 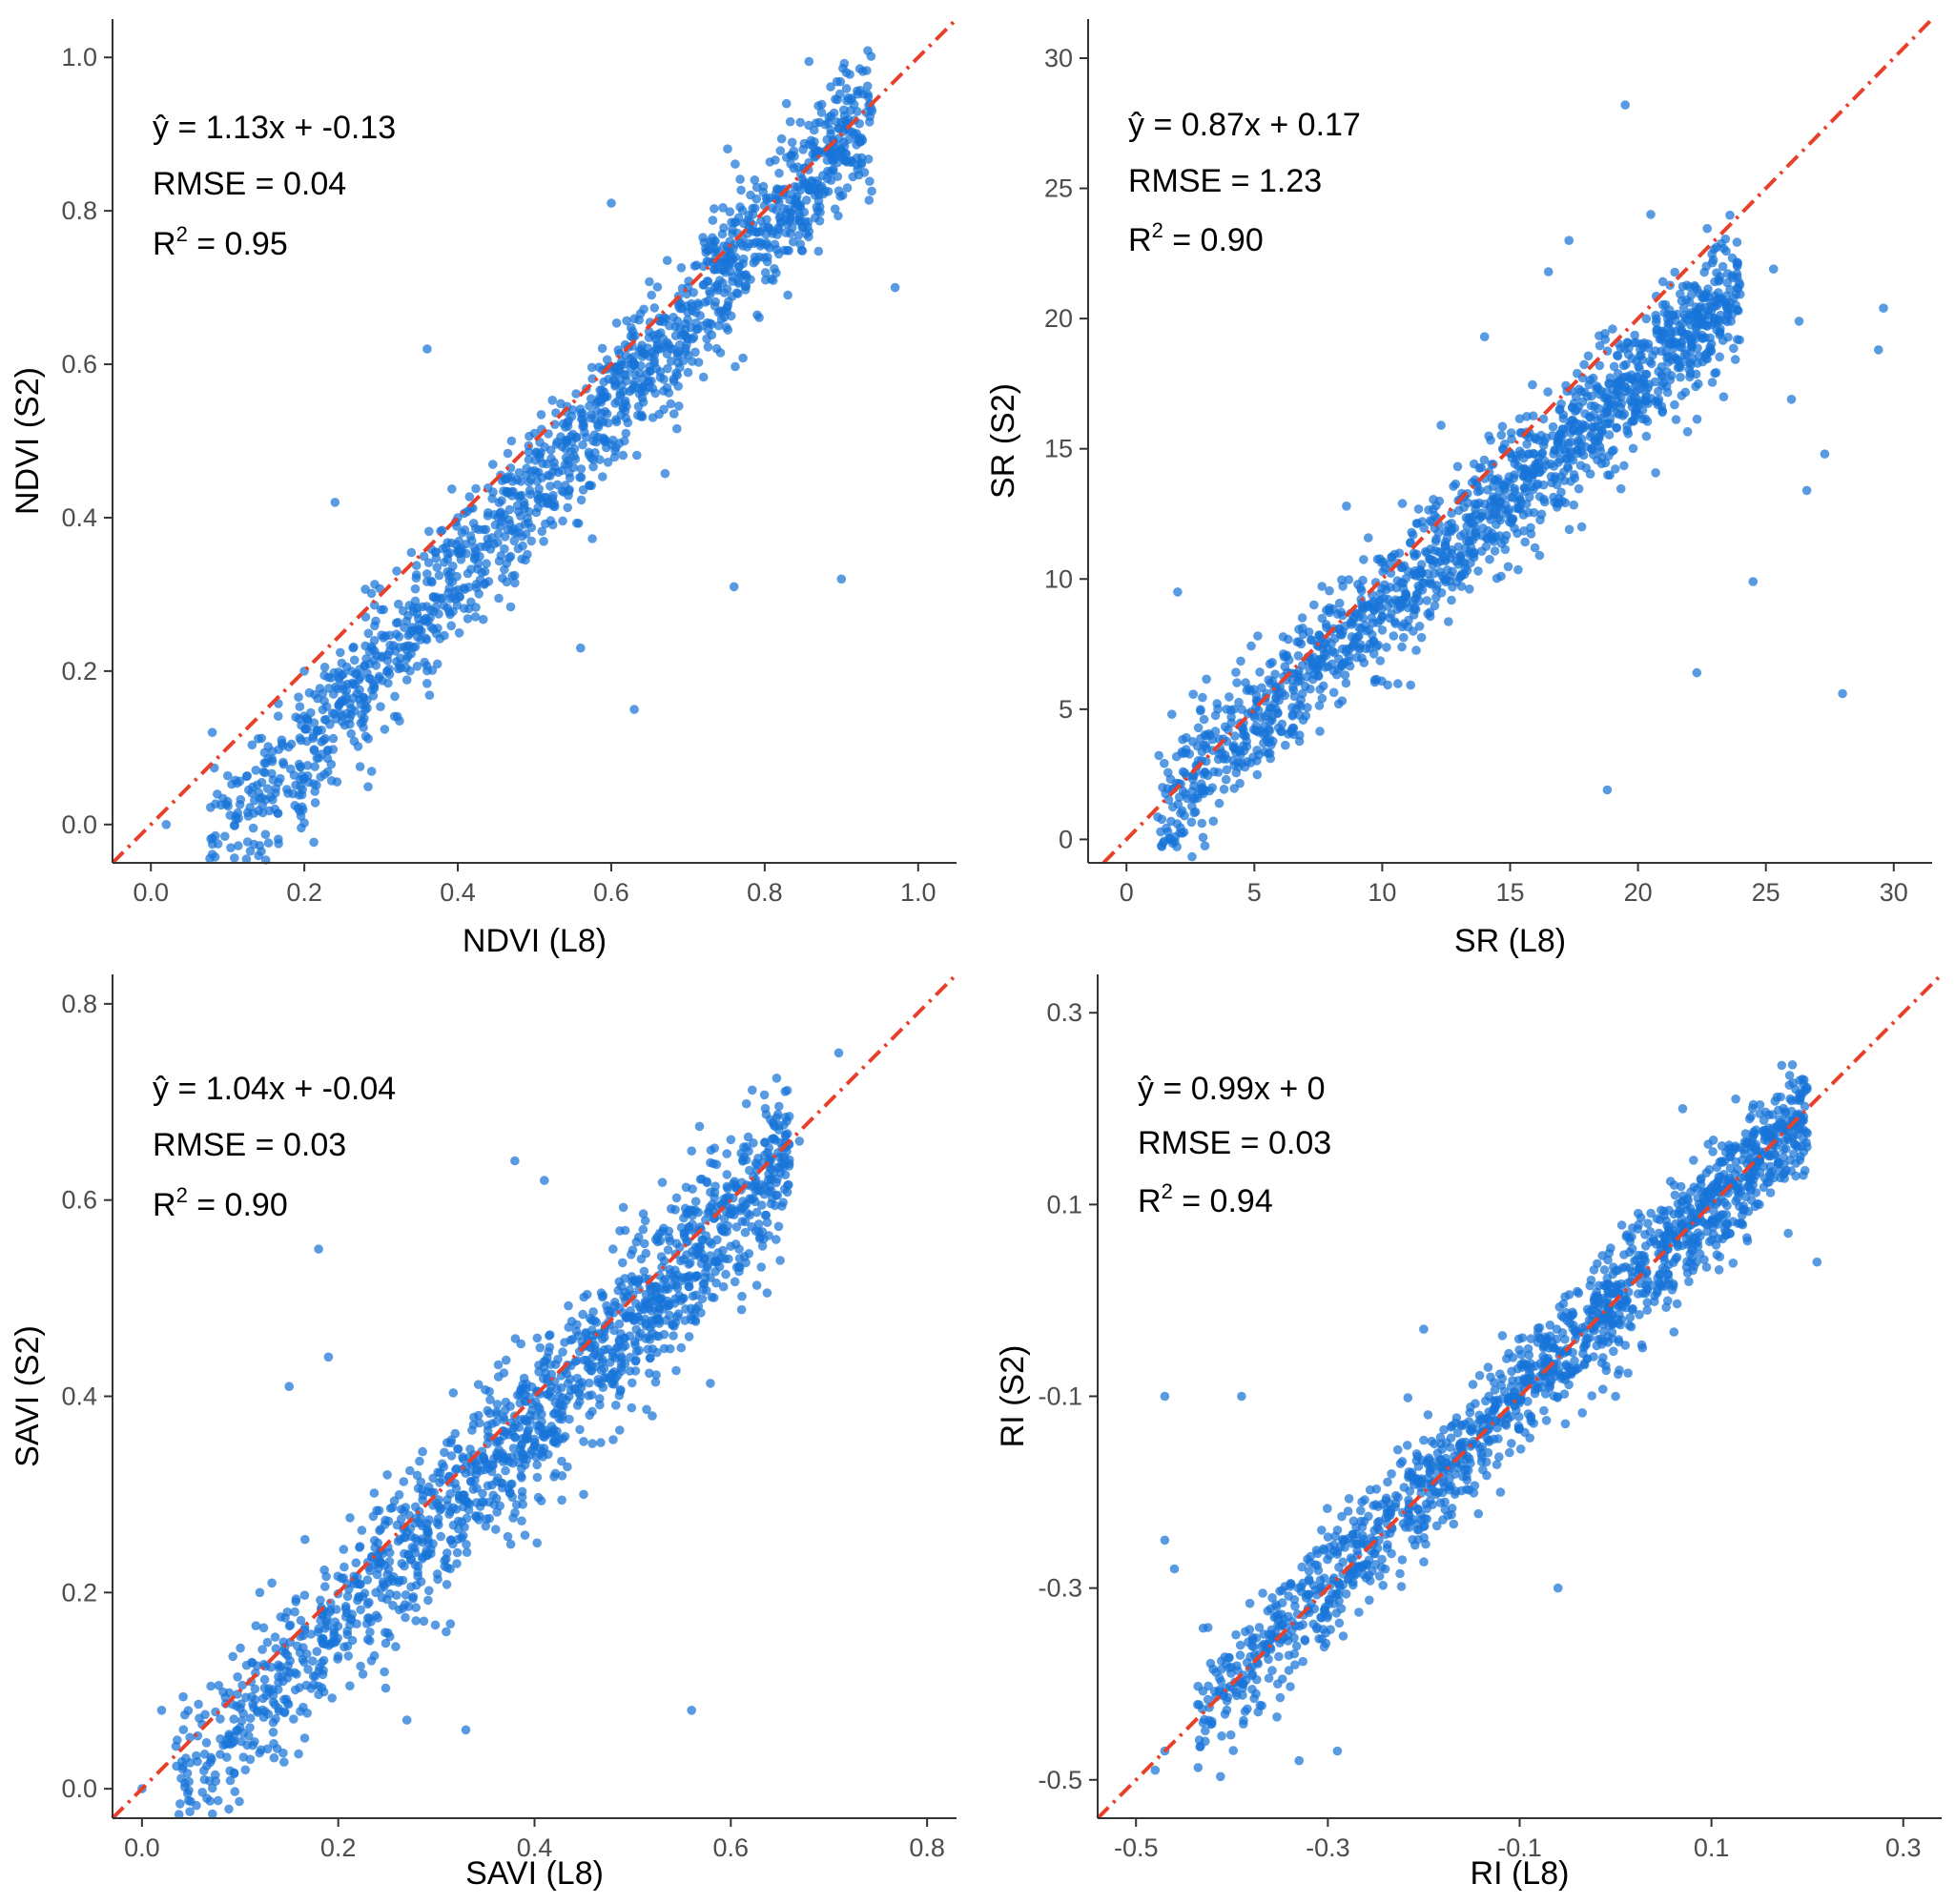 What do you see at coordinates (274, 186) in the screenshot?
I see `ndvi-annotation: ŷ = 1.13x + -0.13 RMSE = 0.04 R2 = 0.95` at bounding box center [274, 186].